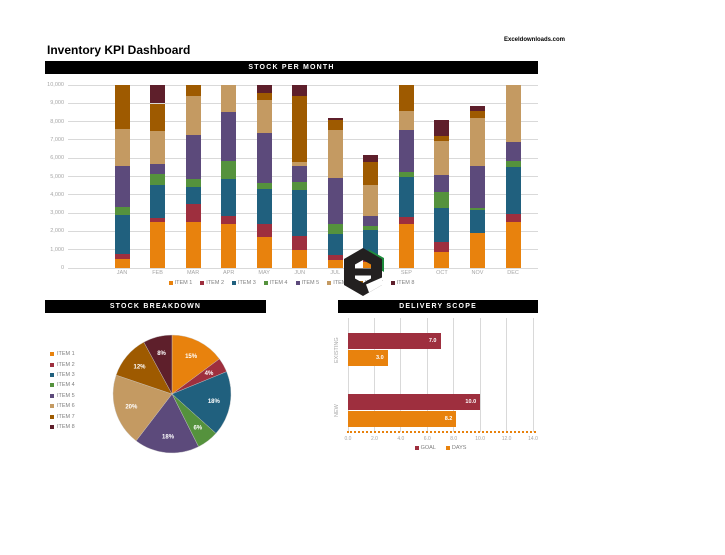 The image size is (725, 555). What do you see at coordinates (394, 341) in the screenshot?
I see `hbar-goal-existing: 7.0` at bounding box center [394, 341].